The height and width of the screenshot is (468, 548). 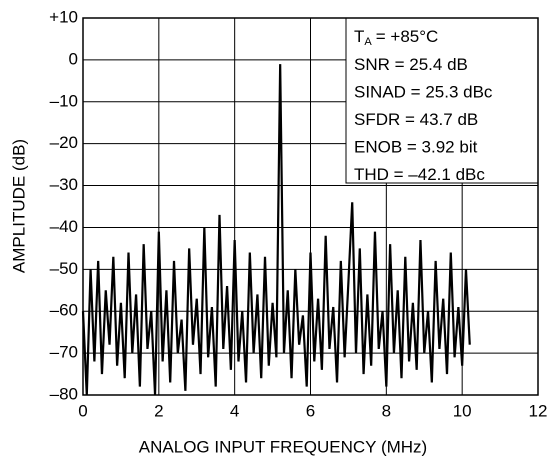 I want to click on y-tick-label: –20, so click(x=64, y=142).